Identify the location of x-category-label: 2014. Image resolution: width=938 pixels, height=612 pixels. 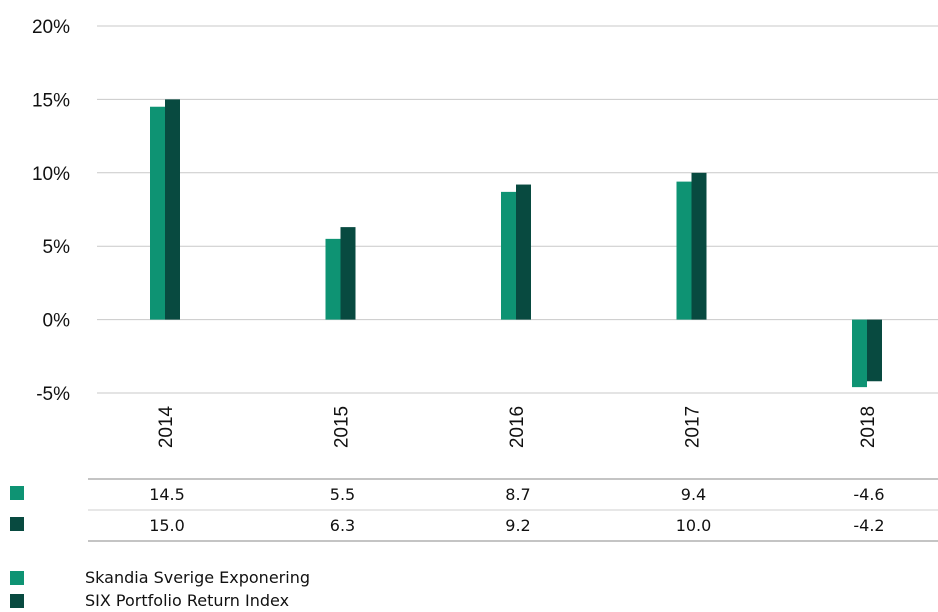
(166, 426).